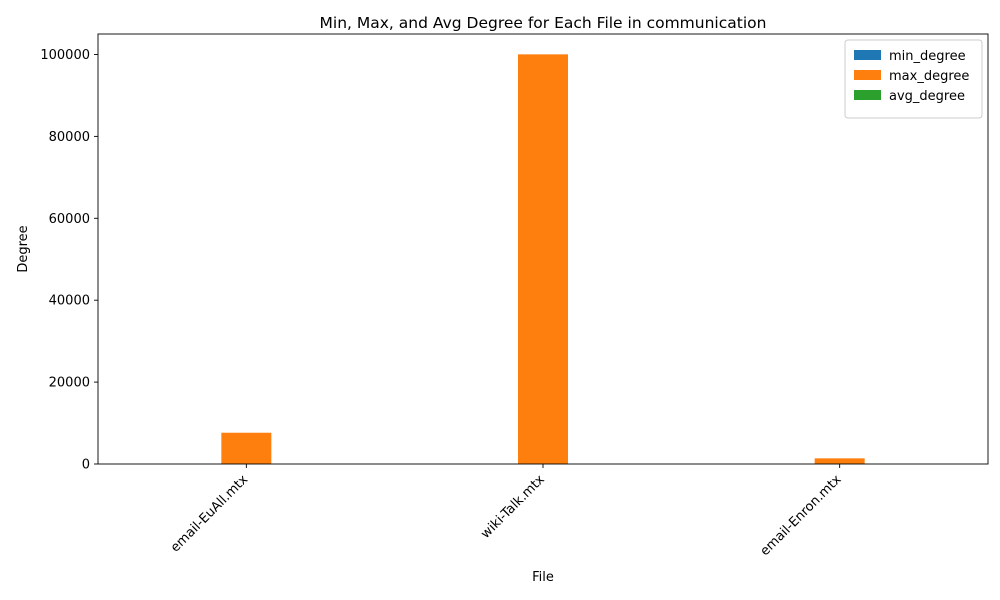 The image size is (1000, 600). I want to click on legend-label-max-degree: max_degree, so click(929, 76).